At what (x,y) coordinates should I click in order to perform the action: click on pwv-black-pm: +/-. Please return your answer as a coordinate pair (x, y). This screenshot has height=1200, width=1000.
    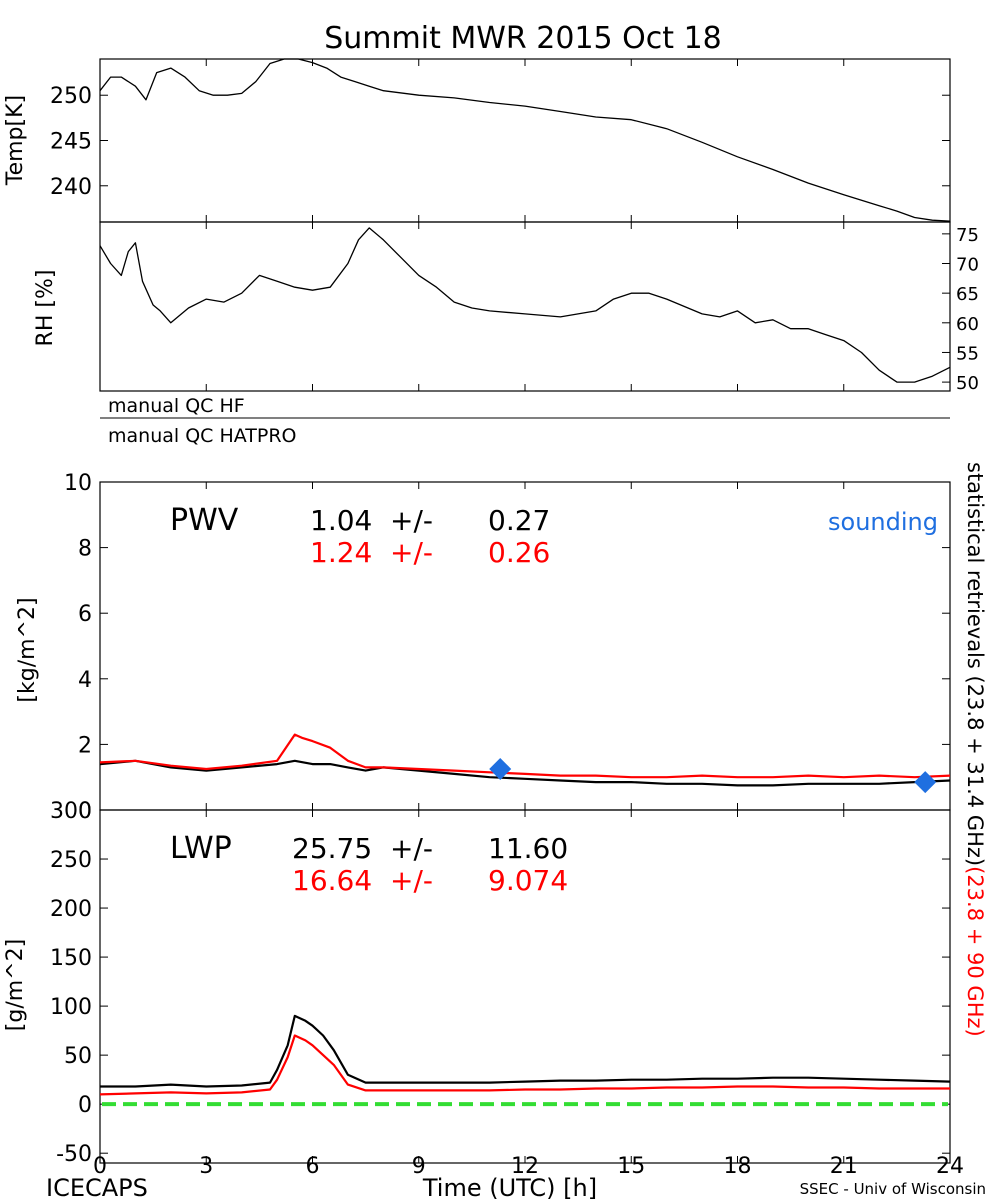
    Looking at the image, I should click on (411, 520).